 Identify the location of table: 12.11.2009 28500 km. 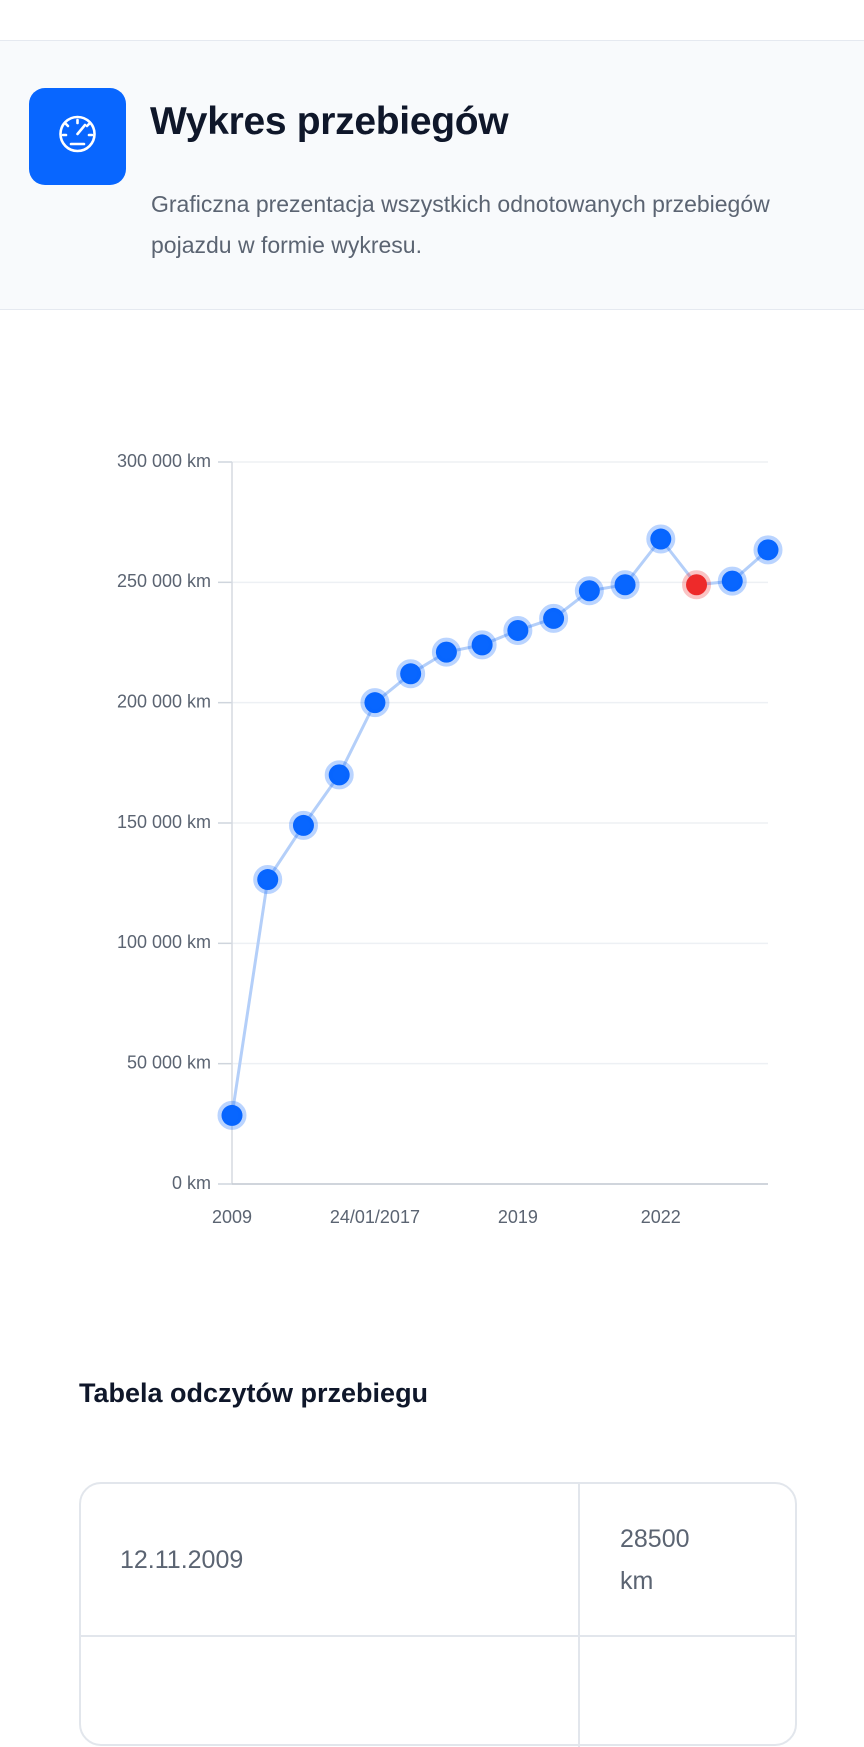
(438, 1614).